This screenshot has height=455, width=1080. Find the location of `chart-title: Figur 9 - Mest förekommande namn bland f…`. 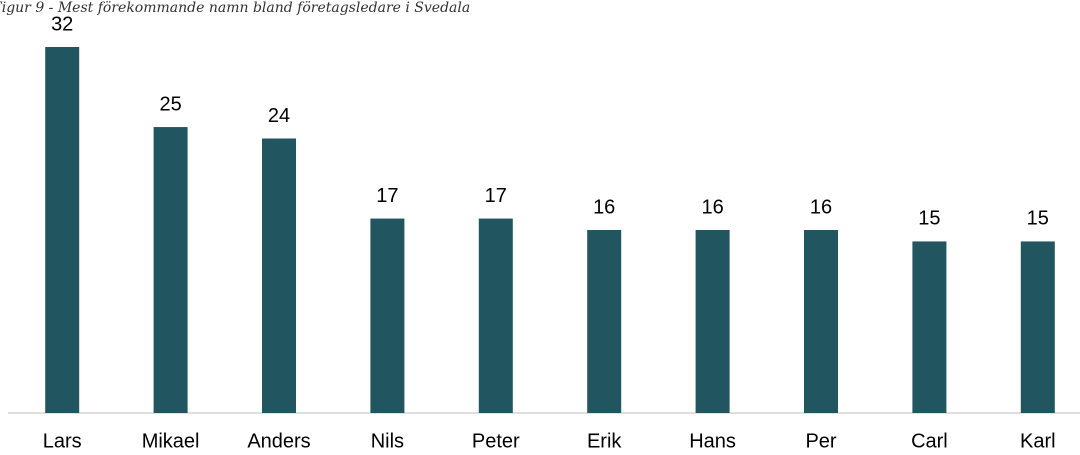

chart-title: Figur 9 - Mest förekommande namn bland f… is located at coordinates (235, 8).